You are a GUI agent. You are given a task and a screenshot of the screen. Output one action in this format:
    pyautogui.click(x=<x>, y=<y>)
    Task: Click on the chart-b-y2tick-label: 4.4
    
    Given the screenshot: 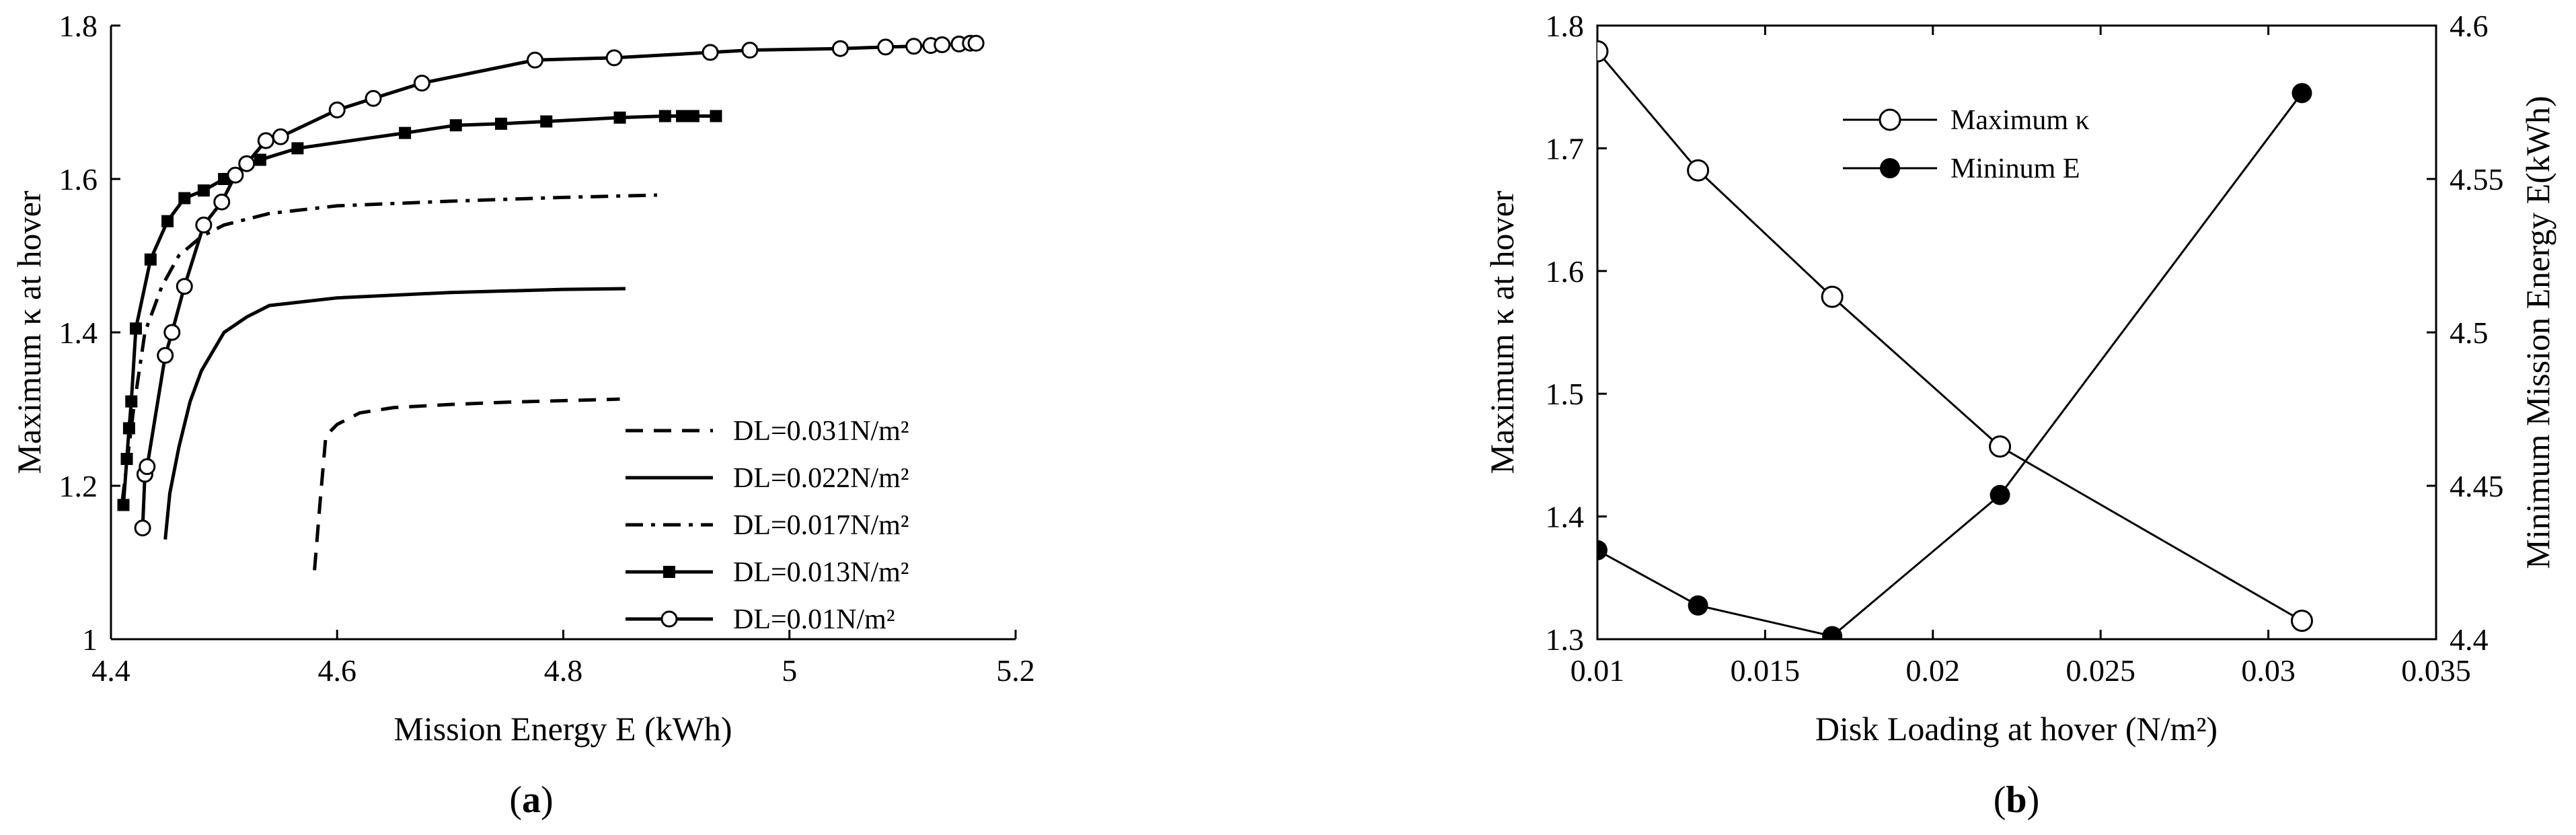 What is the action you would take?
    pyautogui.click(x=2469, y=639)
    